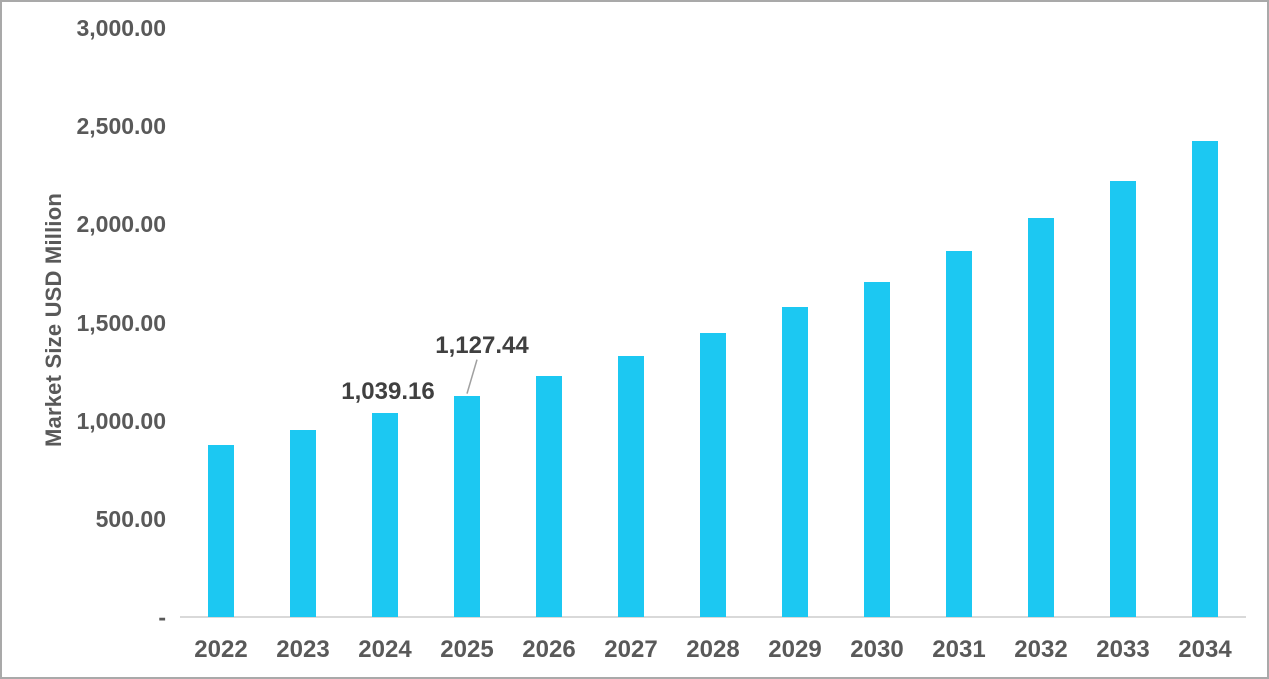 Image resolution: width=1269 pixels, height=679 pixels. I want to click on x-tick-label-2029: 2029, so click(795, 649).